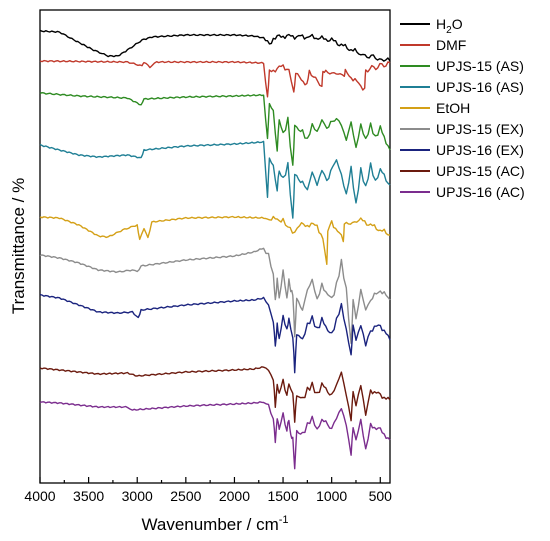  I want to click on x-axis-title: Wavenumber / cm-1, so click(214, 524).